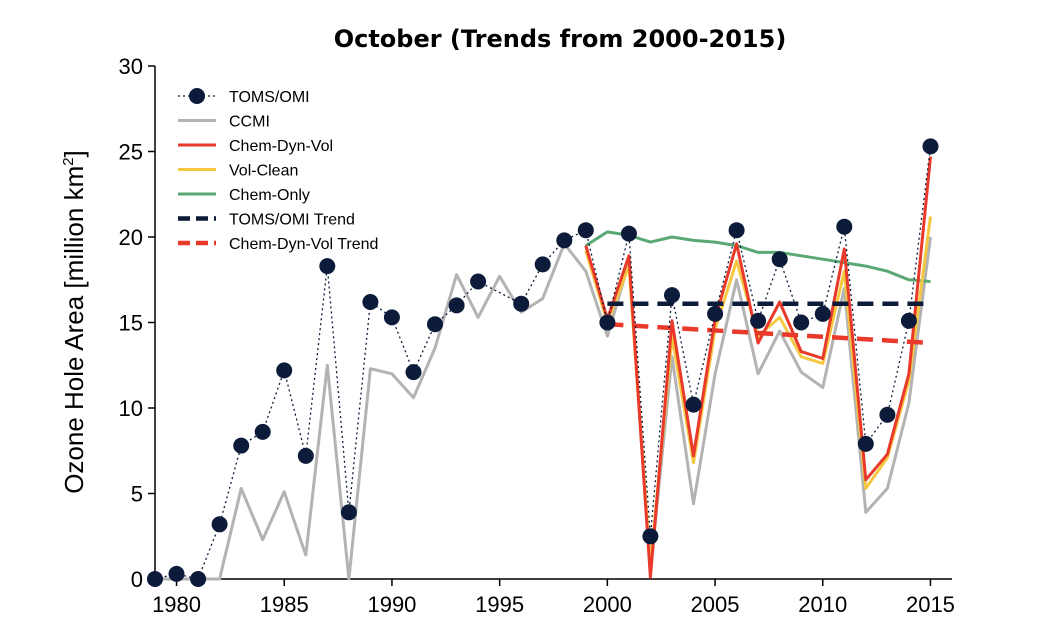 This screenshot has height=631, width=1057. What do you see at coordinates (757, 256) in the screenshot?
I see `series-line-chem-only` at bounding box center [757, 256].